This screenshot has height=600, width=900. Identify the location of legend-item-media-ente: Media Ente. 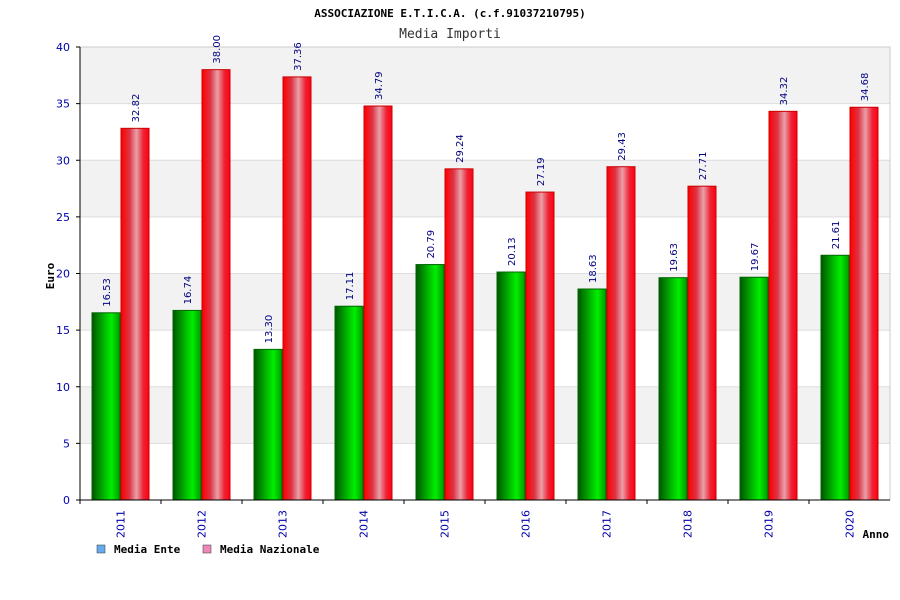
(138, 549).